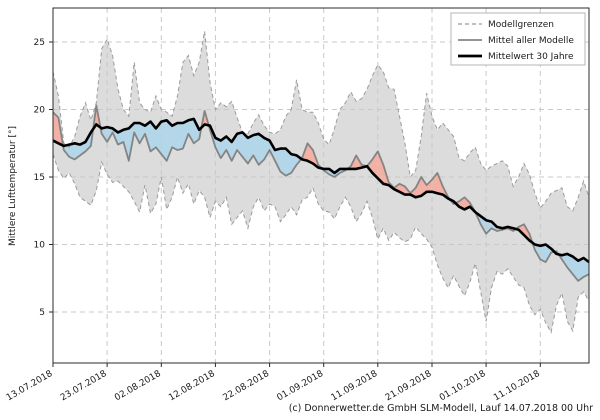 The image size is (600, 420). I want to click on y-tick-label: 25, so click(39, 43).